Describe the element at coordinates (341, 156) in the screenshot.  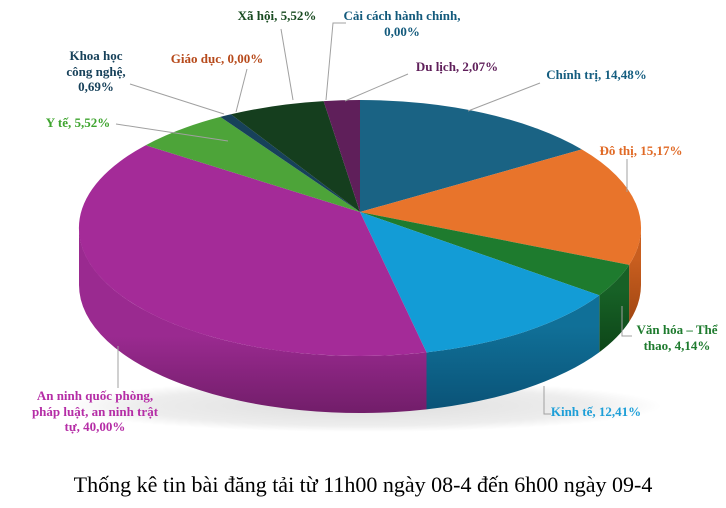
I see `slice-du-lich` at that location.